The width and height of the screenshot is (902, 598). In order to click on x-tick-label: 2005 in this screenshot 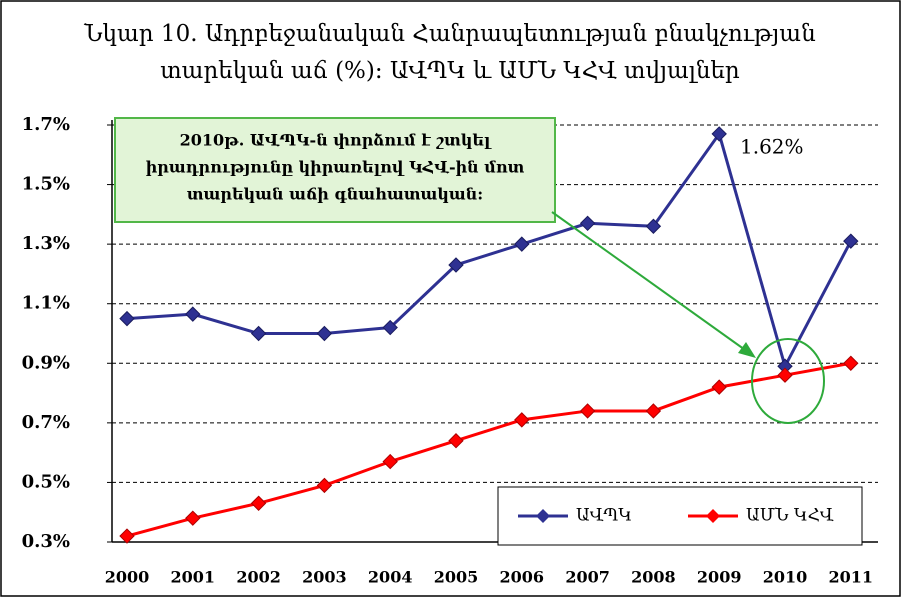, I will do `click(456, 577)`.